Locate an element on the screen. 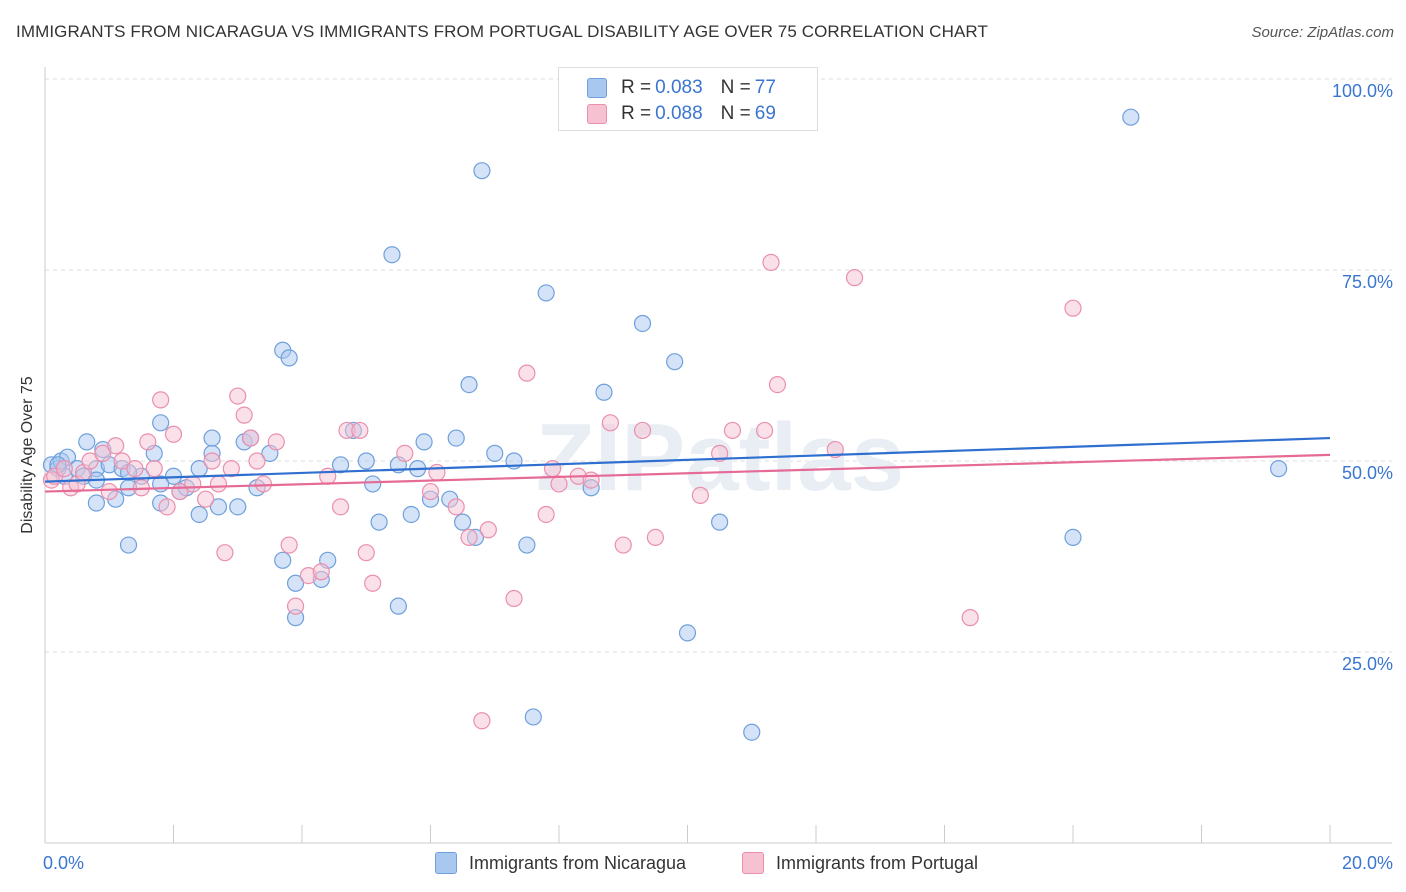 The image size is (1406, 892). legend-label-portugal: Immigrants from Portugal is located at coordinates (877, 862).